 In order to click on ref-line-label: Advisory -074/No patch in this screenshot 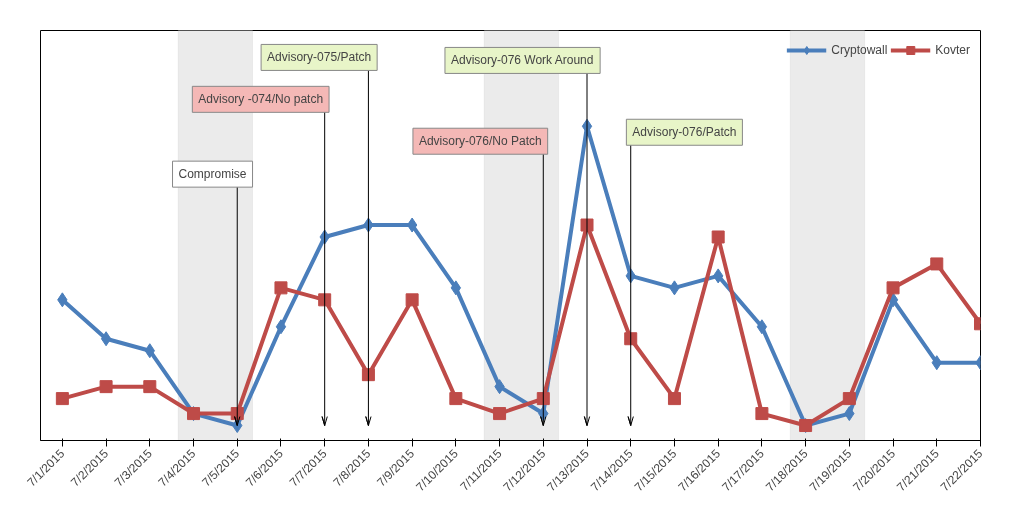, I will do `click(261, 99)`.